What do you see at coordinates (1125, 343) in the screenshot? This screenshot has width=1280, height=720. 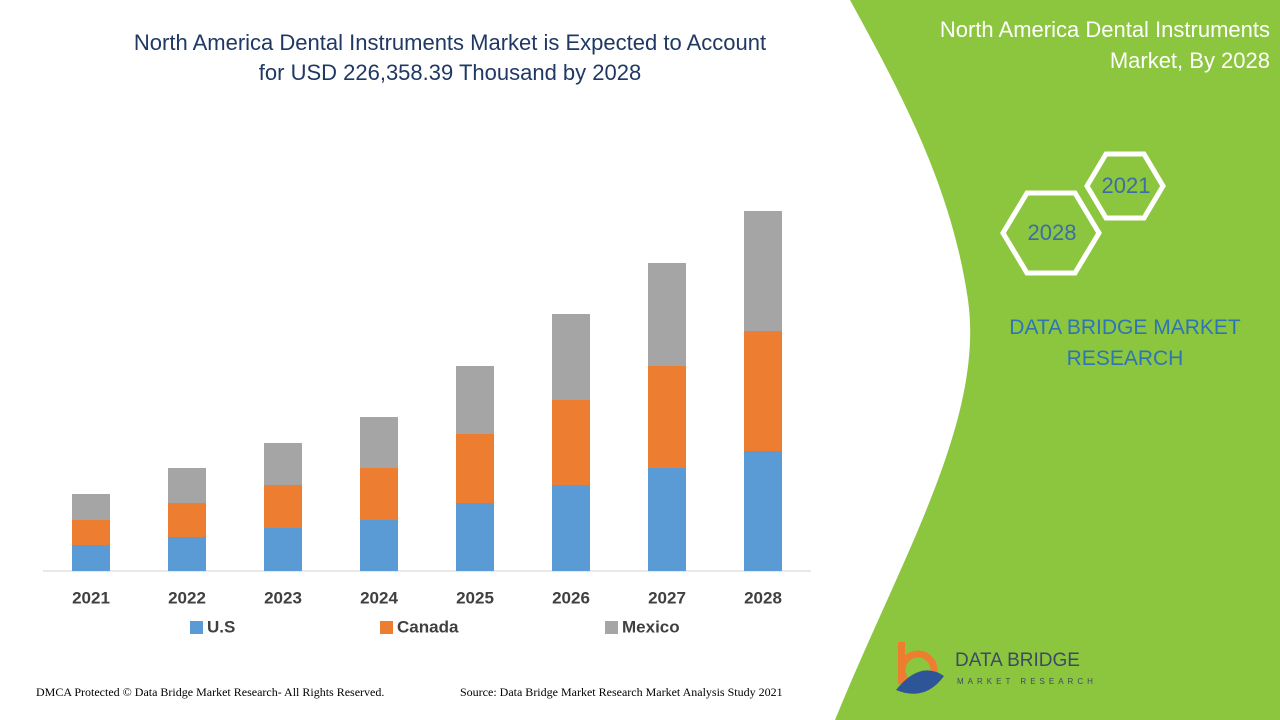 I see `panel-brand: DATA BRIDGE MARKET RESEARCH` at bounding box center [1125, 343].